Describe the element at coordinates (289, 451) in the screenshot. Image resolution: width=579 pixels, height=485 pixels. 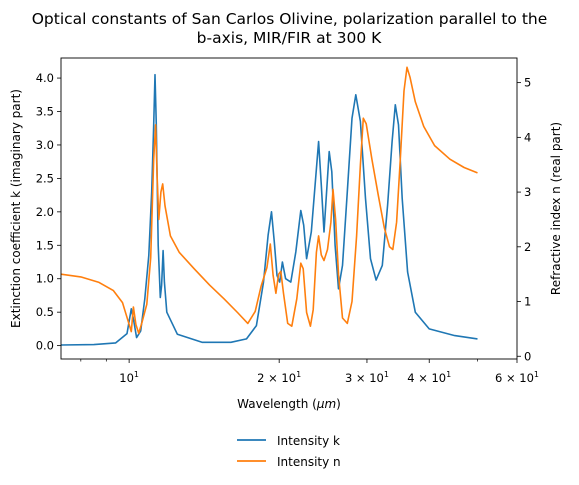
I see `legend: Intensity k Intensity n` at that location.